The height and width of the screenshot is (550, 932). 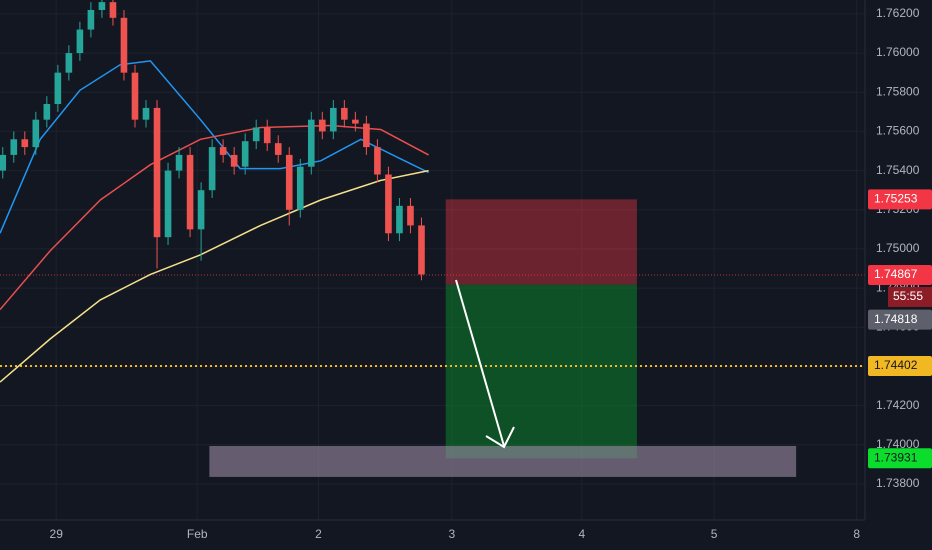 What do you see at coordinates (896, 457) in the screenshot?
I see `price-label: 1.73931` at bounding box center [896, 457].